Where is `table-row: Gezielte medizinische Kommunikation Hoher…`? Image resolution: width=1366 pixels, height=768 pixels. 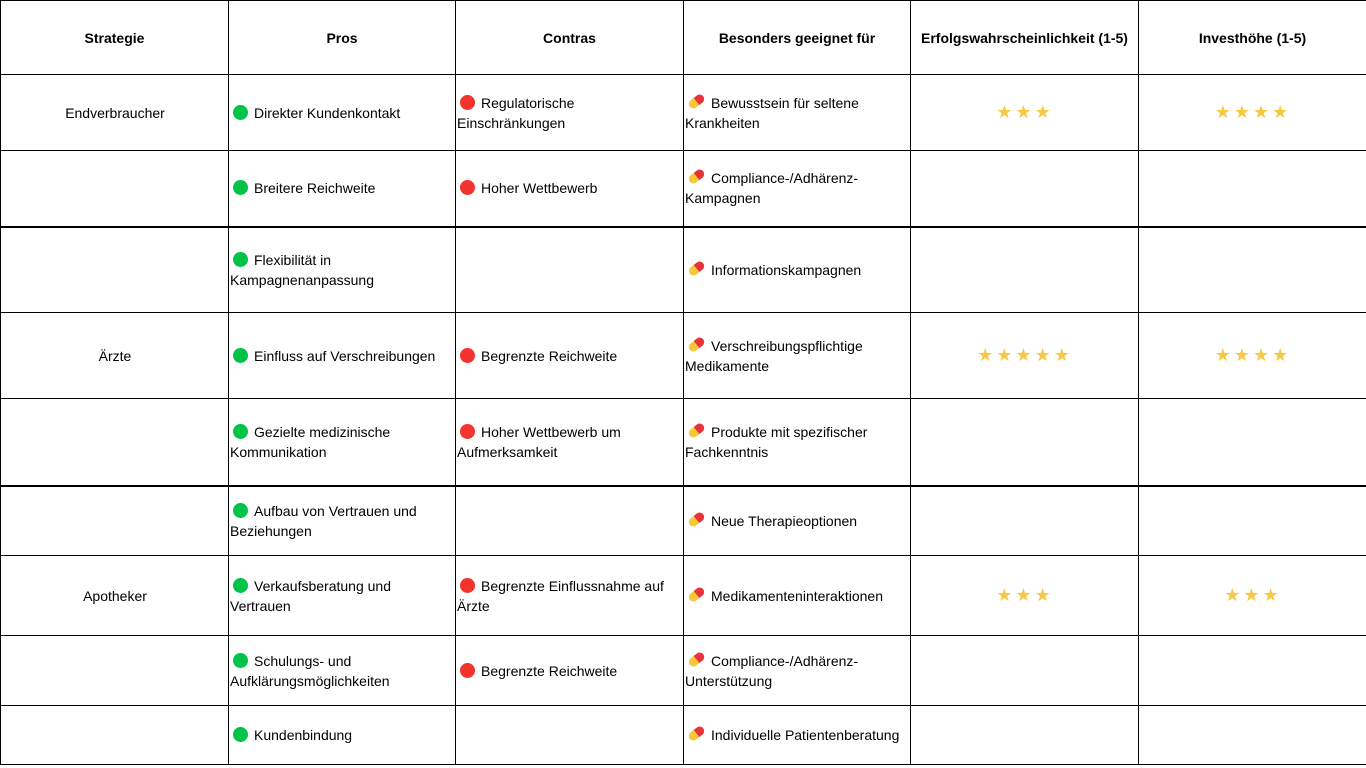
table-row: Gezielte medizinische Kommunikation Hoher… is located at coordinates (683, 442).